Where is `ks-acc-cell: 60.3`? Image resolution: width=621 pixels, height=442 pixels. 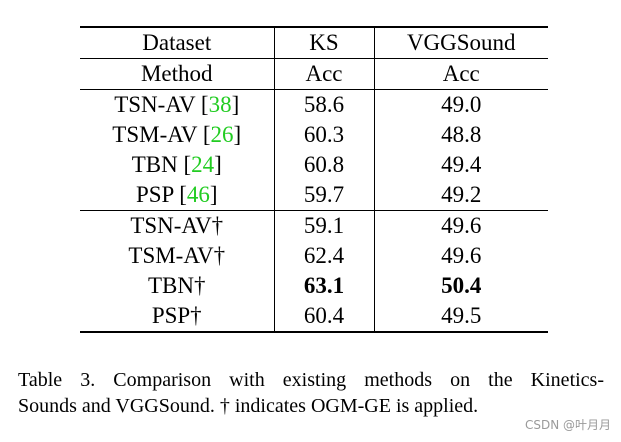
ks-acc-cell: 60.3 is located at coordinates (323, 135).